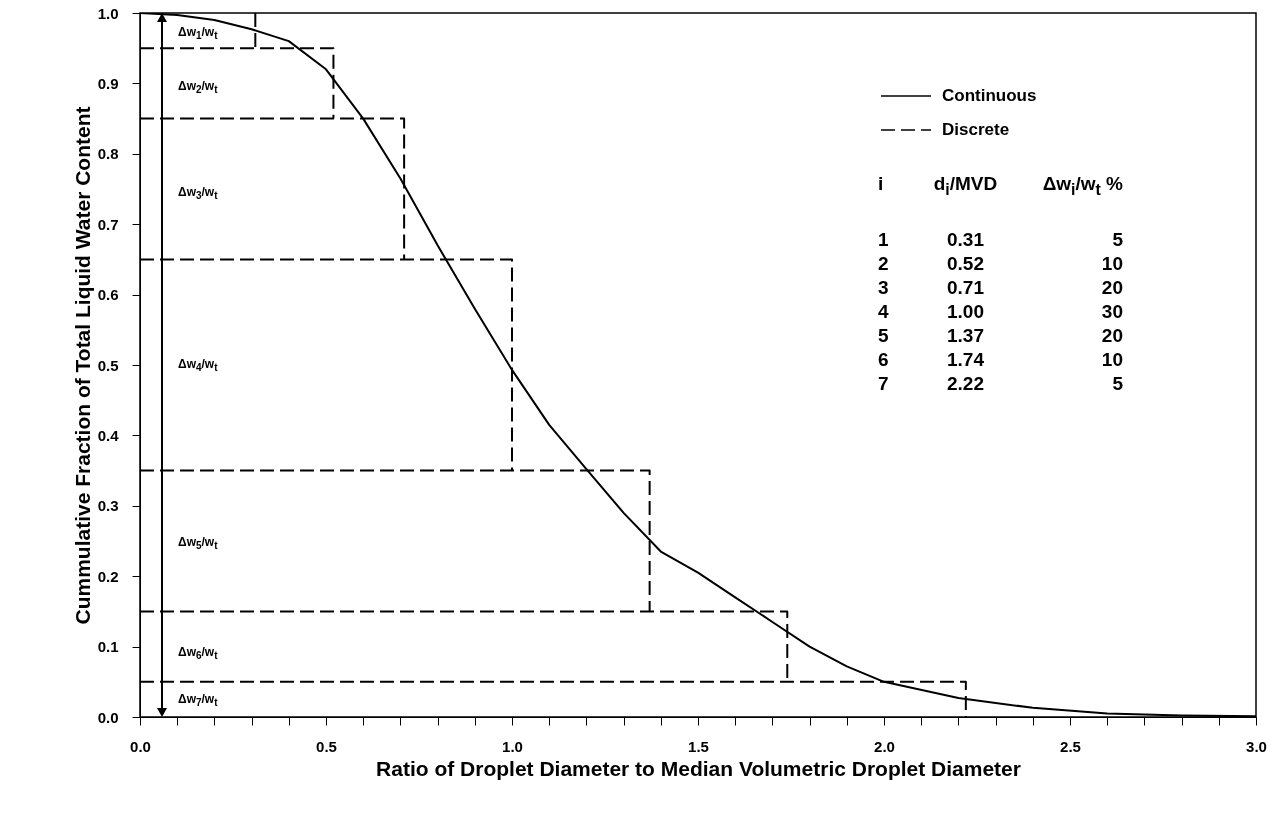 This screenshot has height=813, width=1286. I want to click on annotation: Δw$_{5}$/w$_{t}$, so click(198, 543).